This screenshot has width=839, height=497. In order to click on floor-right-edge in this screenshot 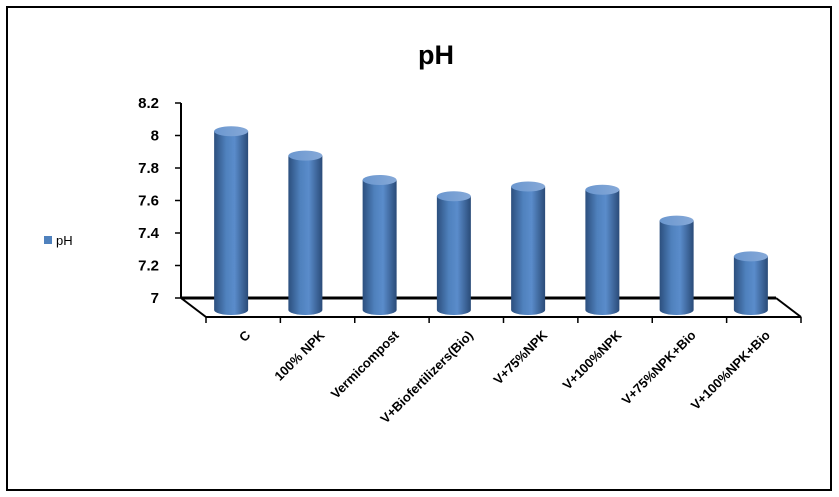, I will do `click(788, 307)`.